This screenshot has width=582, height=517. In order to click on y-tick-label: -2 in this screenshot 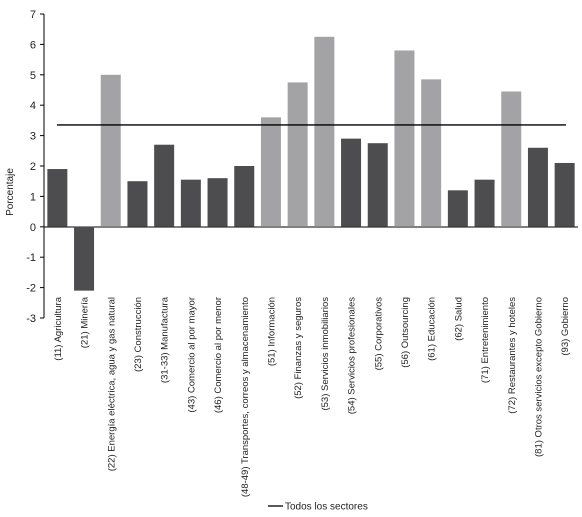, I will do `click(31, 289)`.